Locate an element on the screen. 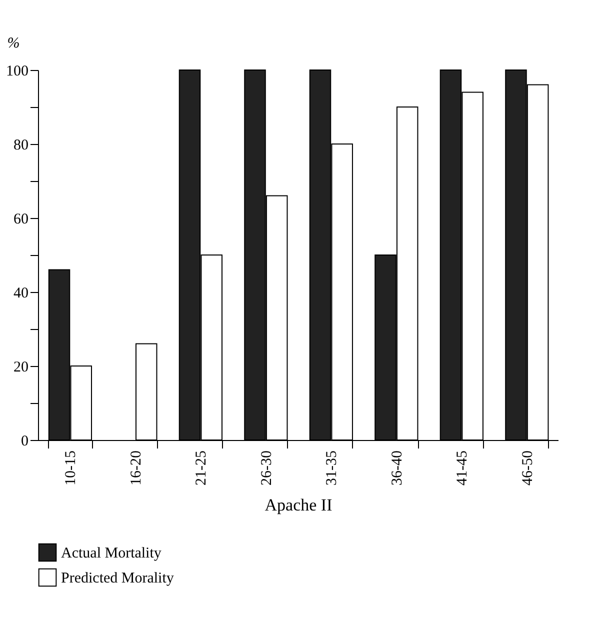 This screenshot has height=643, width=614. y-tick-label: 40 is located at coordinates (21, 294).